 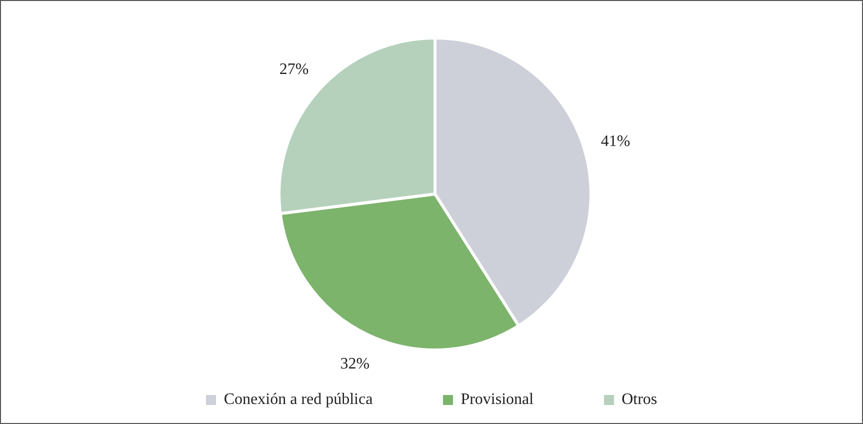 I want to click on data-label: 32%, so click(x=355, y=364).